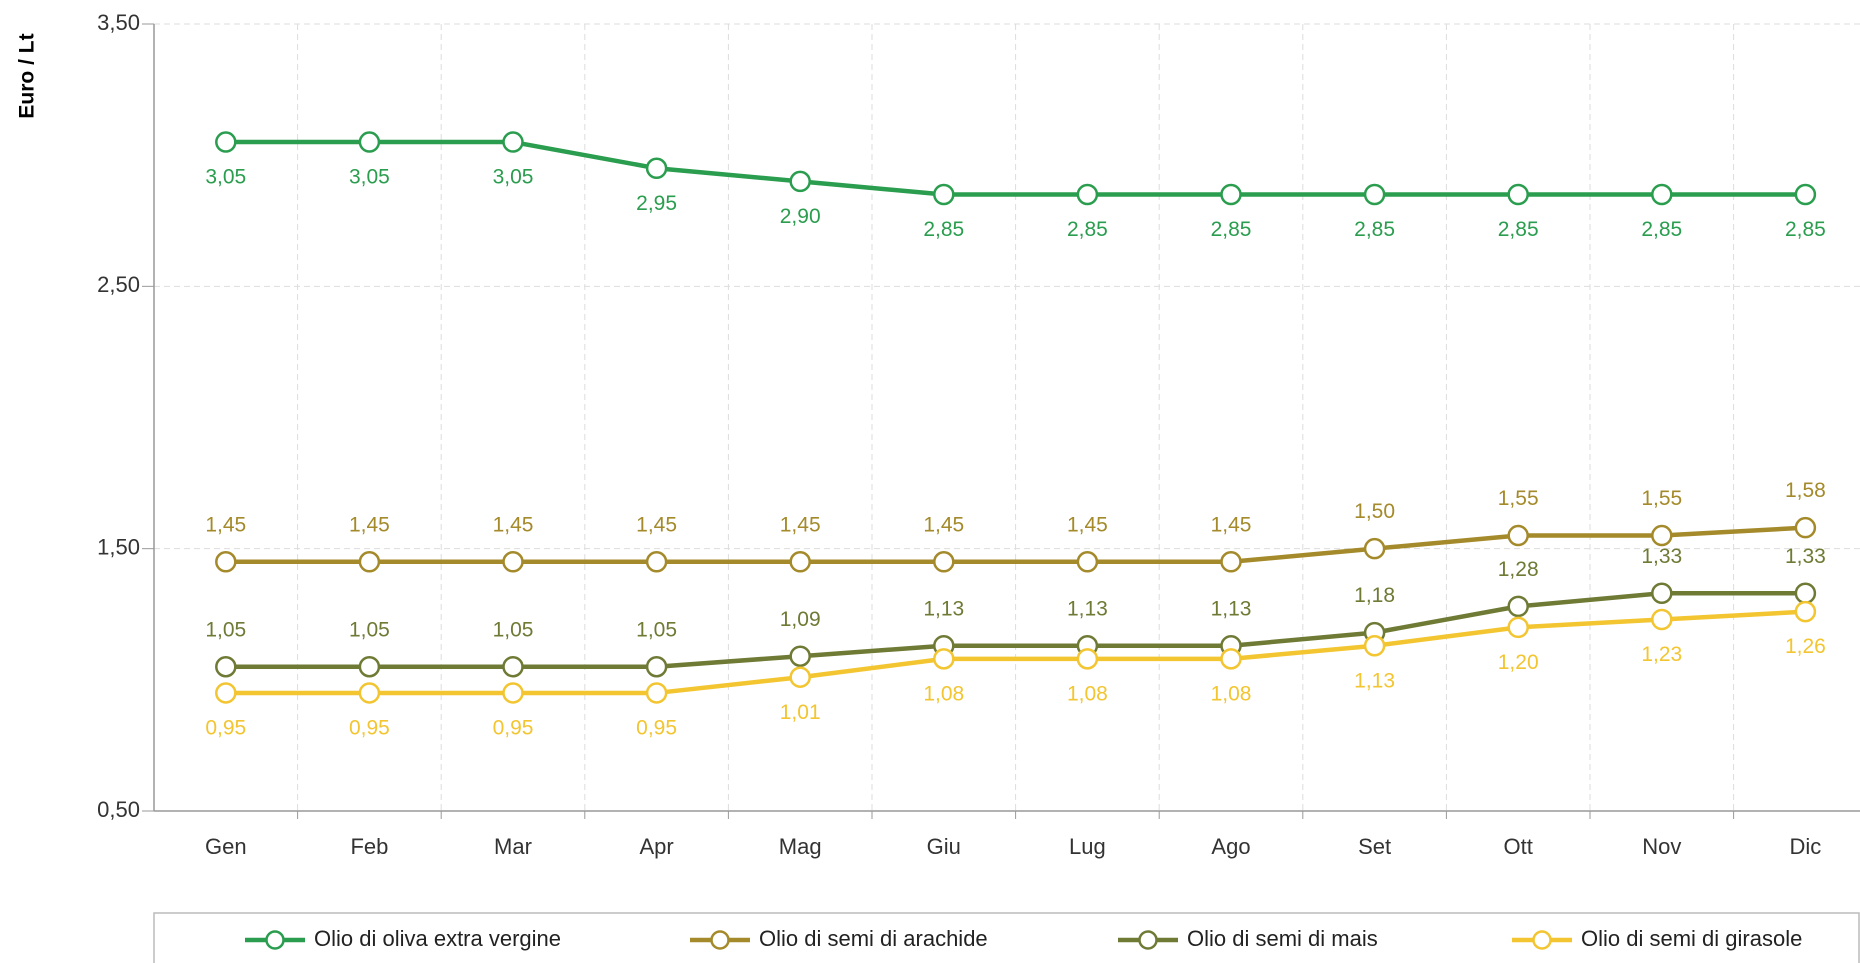 The height and width of the screenshot is (963, 1860). I want to click on y-tick-label: 3,50, so click(118, 22).